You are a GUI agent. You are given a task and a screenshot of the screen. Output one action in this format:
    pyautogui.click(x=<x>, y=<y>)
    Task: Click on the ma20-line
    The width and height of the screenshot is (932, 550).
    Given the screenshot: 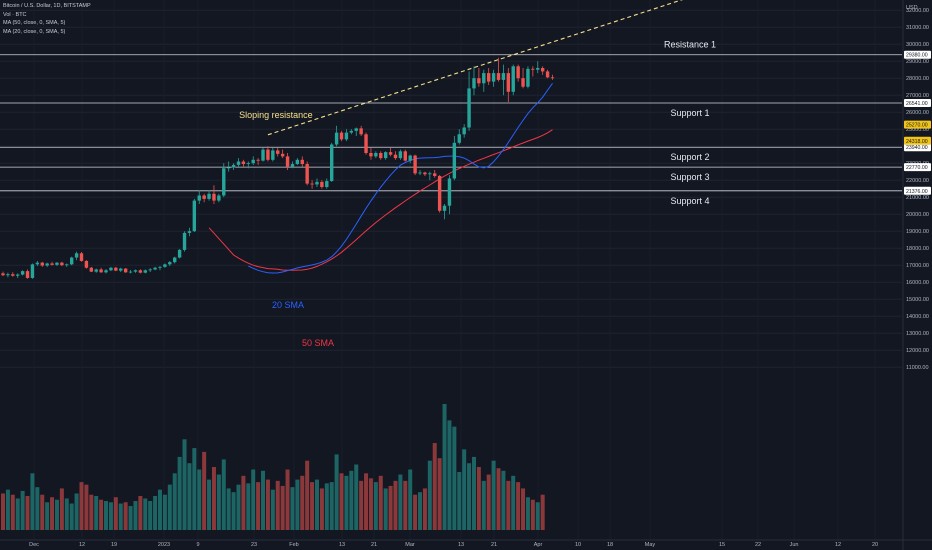 What is the action you would take?
    pyautogui.click(x=400, y=178)
    